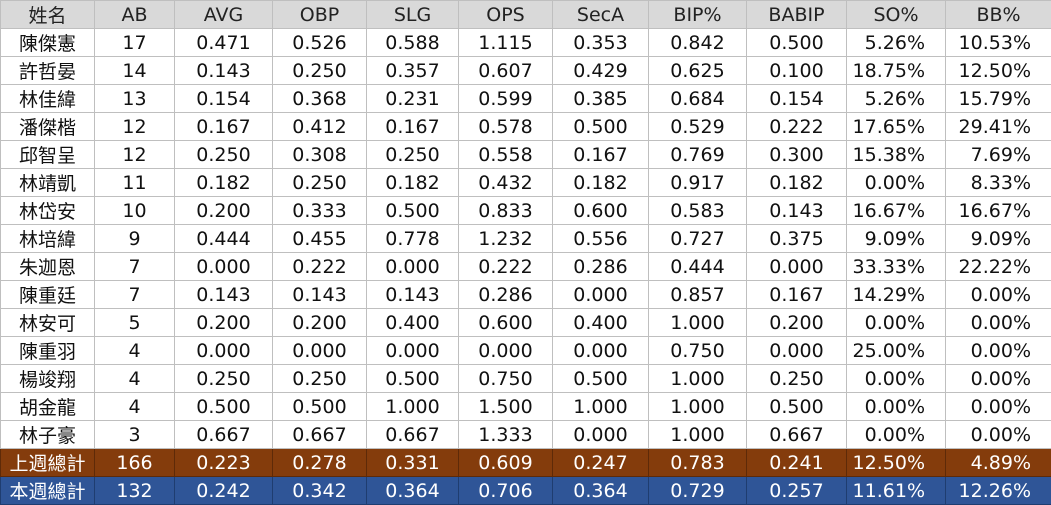  What do you see at coordinates (797, 379) in the screenshot?
I see `cell-babip: 0.250` at bounding box center [797, 379].